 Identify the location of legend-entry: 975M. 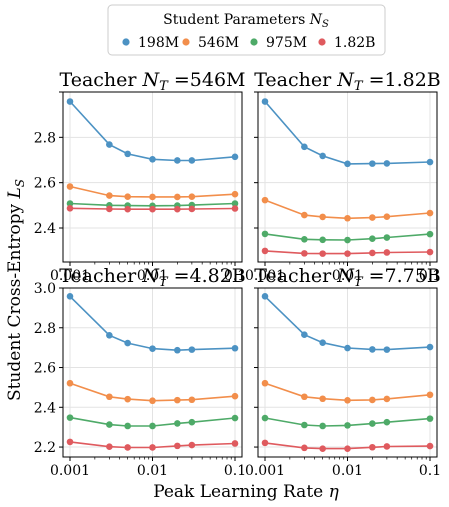
(278, 43).